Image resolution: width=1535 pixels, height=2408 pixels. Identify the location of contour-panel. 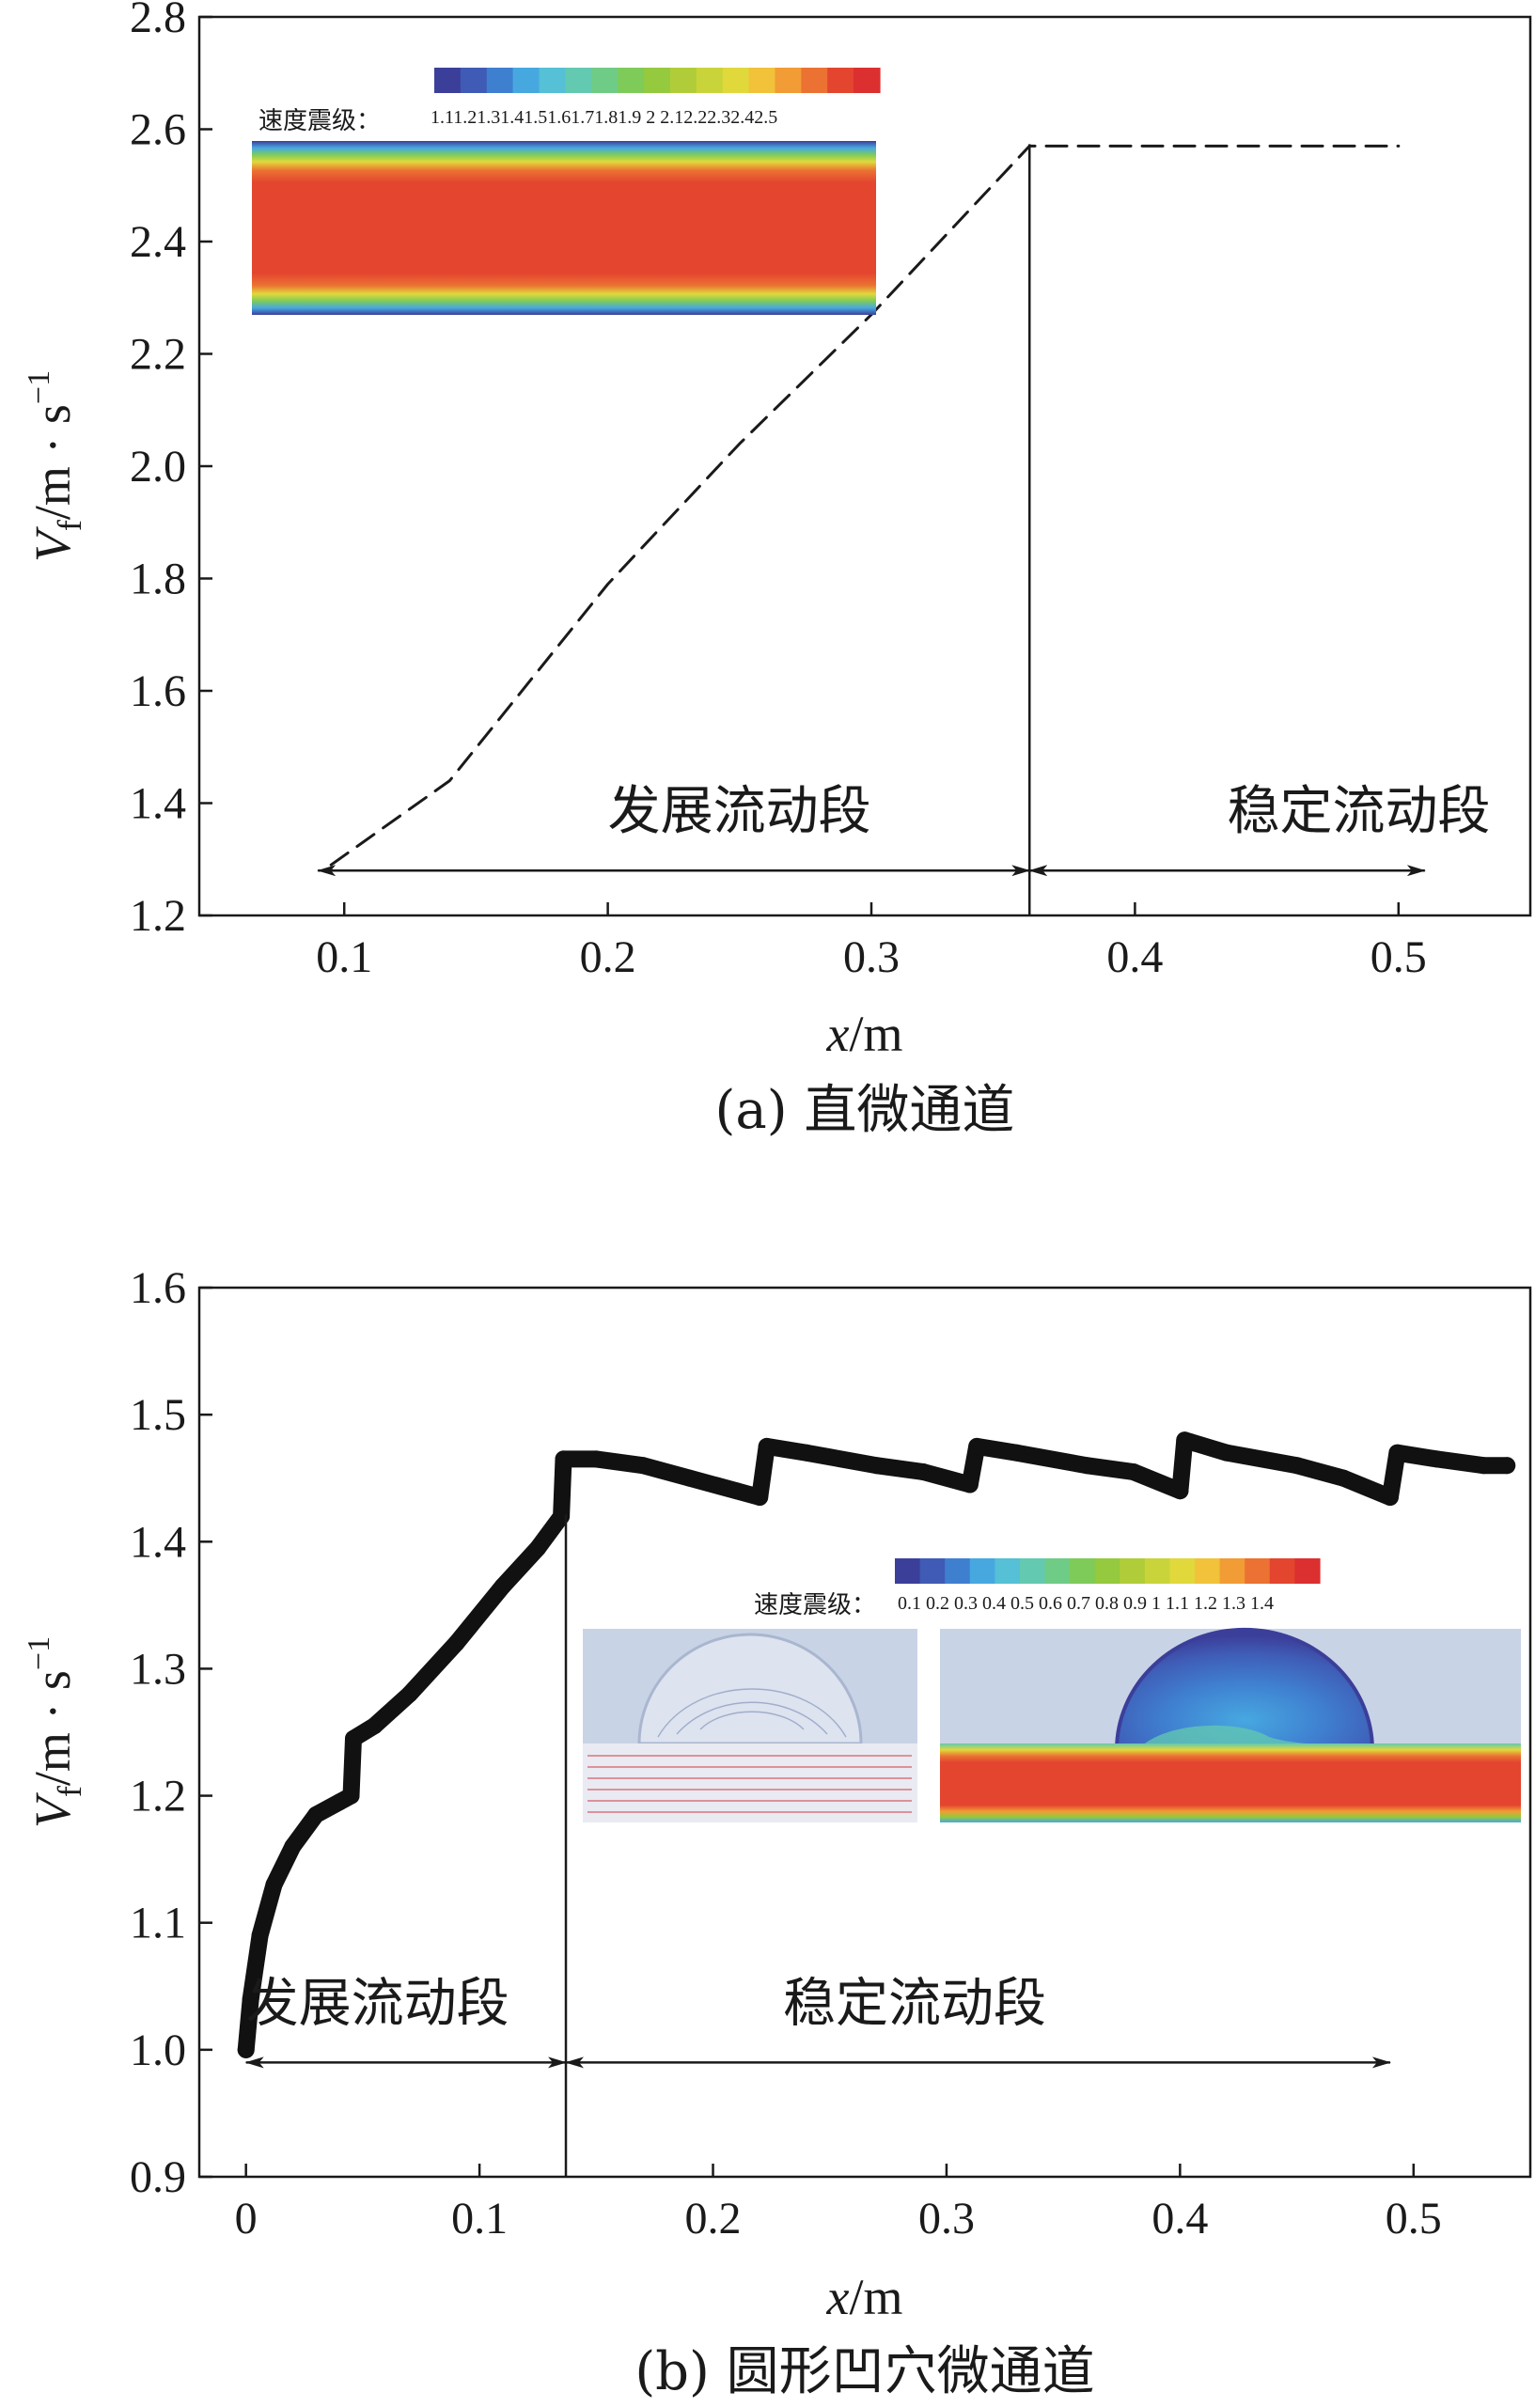
(1230, 1724).